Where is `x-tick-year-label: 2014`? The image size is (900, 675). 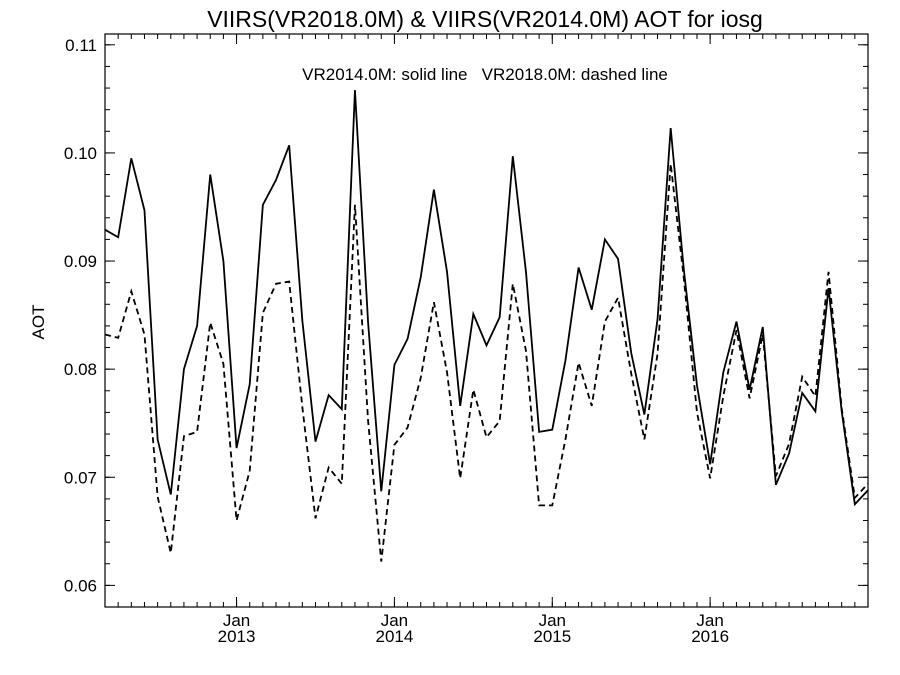
x-tick-year-label: 2014 is located at coordinates (394, 636).